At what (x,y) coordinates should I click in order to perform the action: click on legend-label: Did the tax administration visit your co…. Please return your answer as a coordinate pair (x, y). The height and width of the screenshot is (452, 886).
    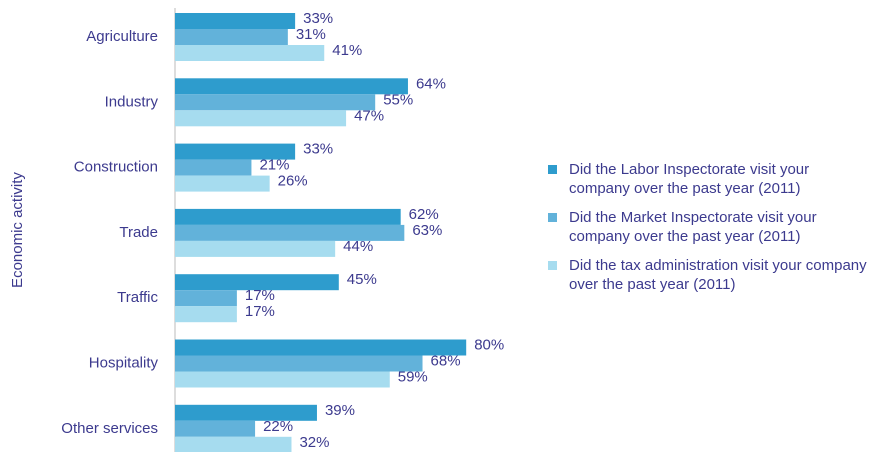
    Looking at the image, I should click on (718, 275).